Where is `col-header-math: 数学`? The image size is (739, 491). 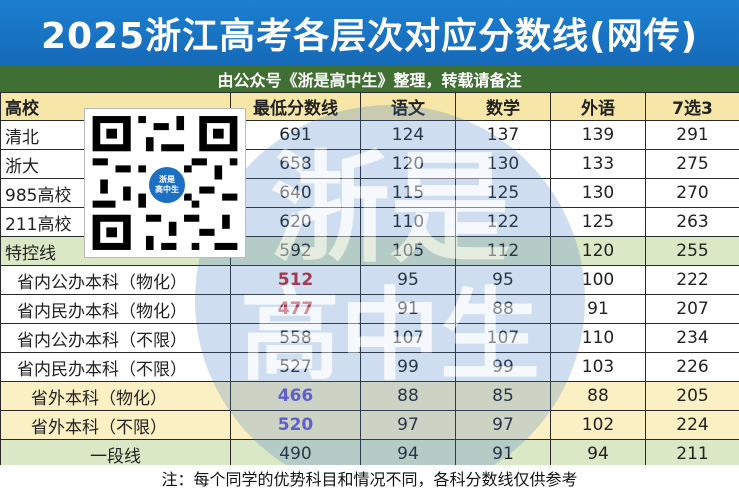
col-header-math: 数学 is located at coordinates (503, 106).